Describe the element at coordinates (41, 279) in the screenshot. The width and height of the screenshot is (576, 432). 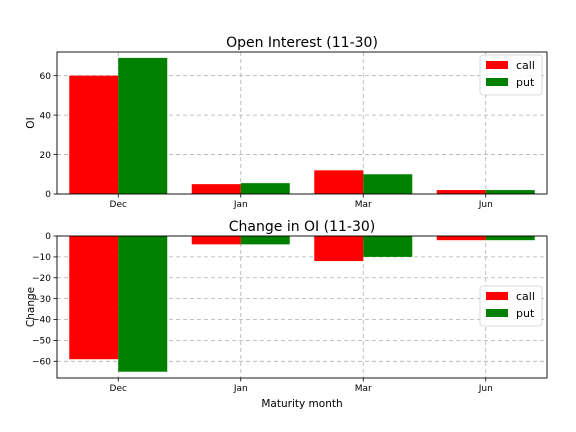
I see `y-tick-label: −20` at that location.